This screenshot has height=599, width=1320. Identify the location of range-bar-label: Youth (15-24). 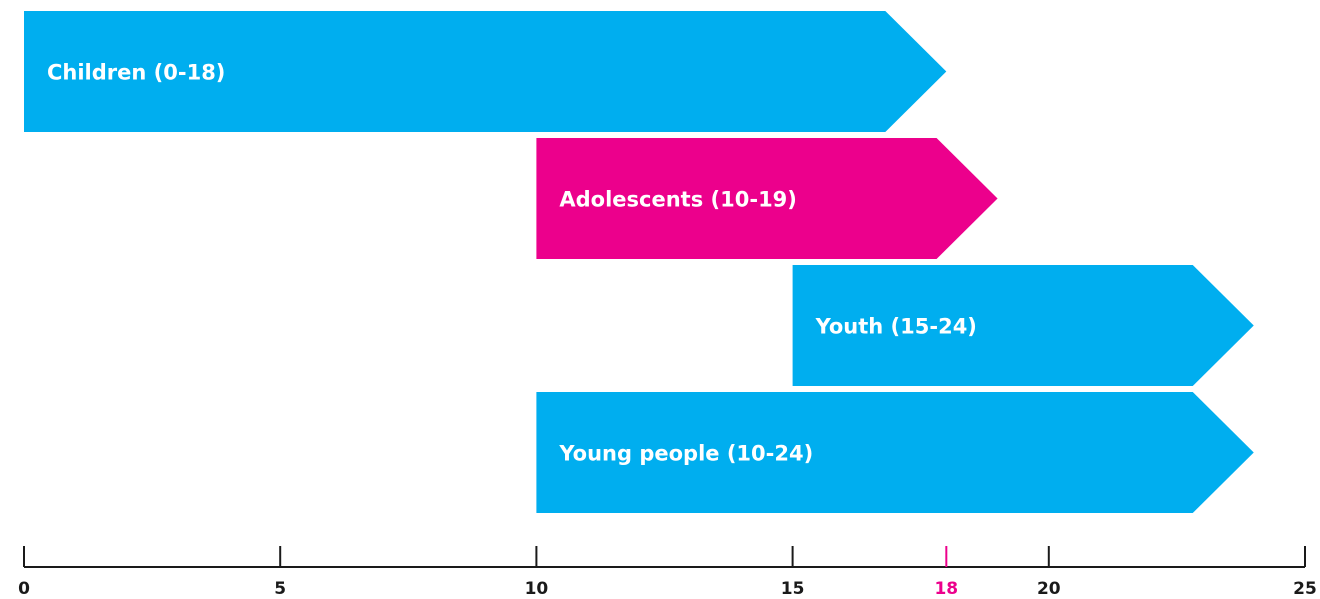
(896, 327).